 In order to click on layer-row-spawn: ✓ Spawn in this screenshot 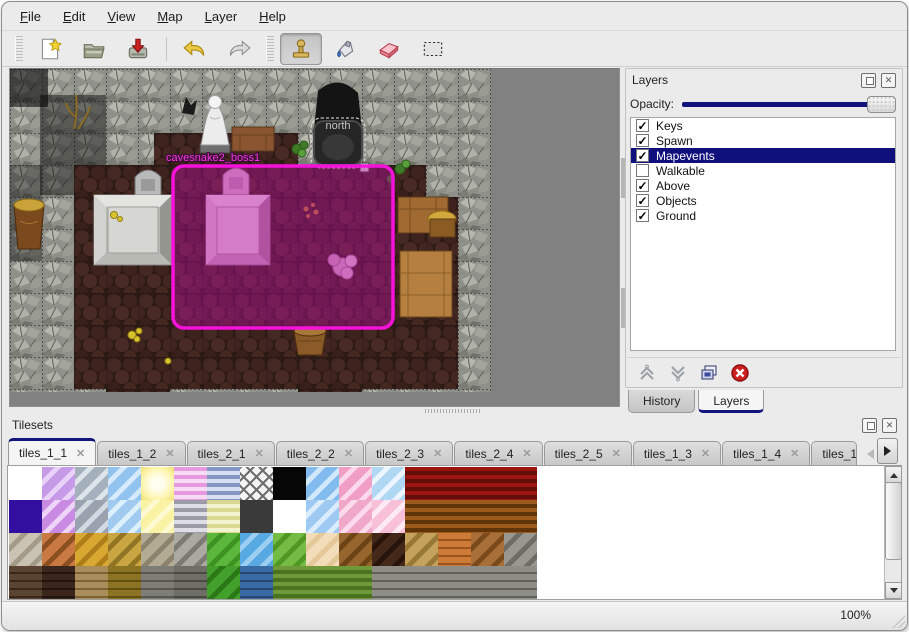, I will do `click(763, 140)`.